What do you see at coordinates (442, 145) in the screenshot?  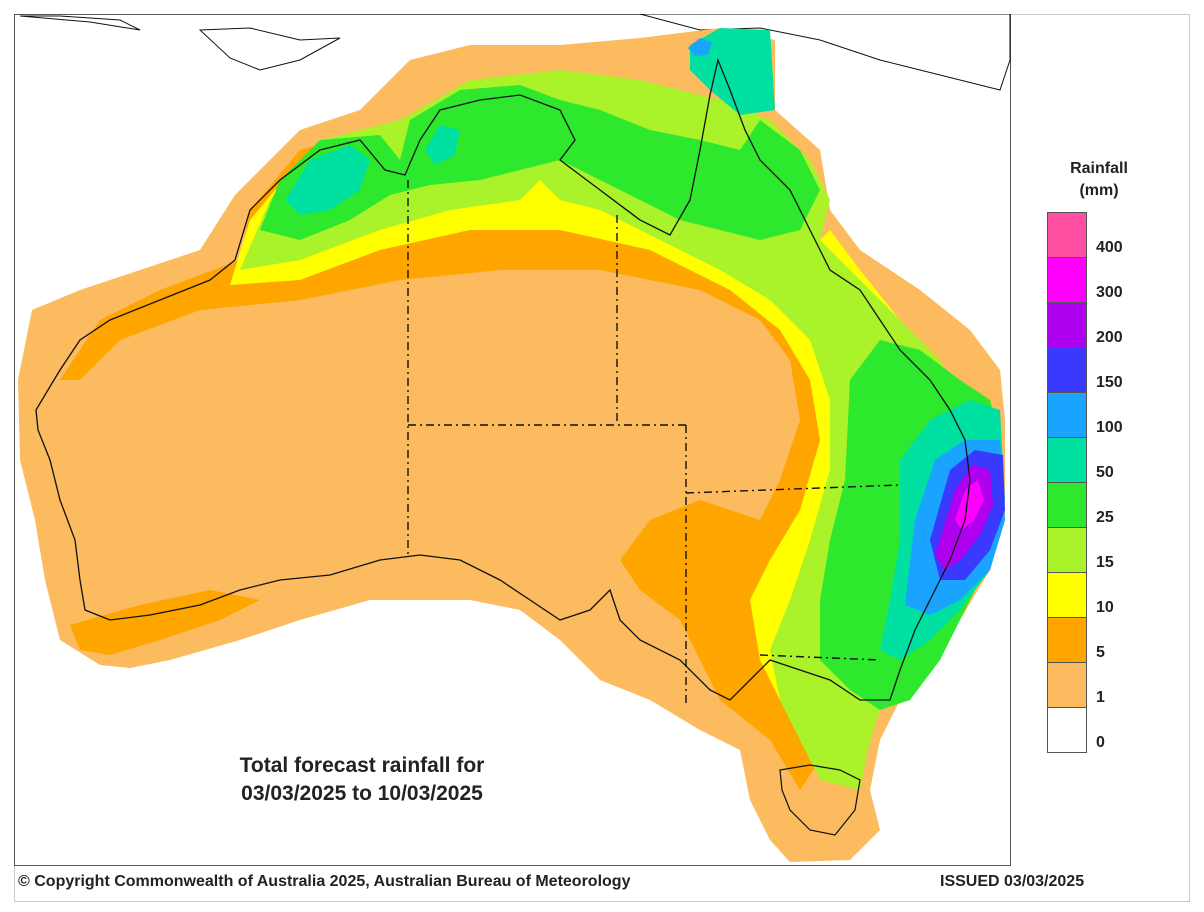 I see `rainfall-zone-50mm-arnhem` at bounding box center [442, 145].